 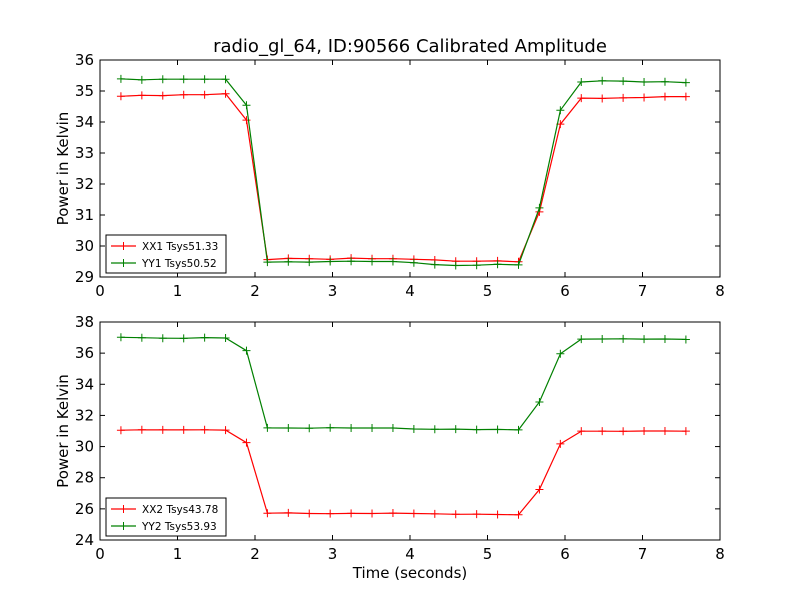 What do you see at coordinates (166, 254) in the screenshot?
I see `legend: XX1 Tsys51.33 YY1 Tsys50.52` at bounding box center [166, 254].